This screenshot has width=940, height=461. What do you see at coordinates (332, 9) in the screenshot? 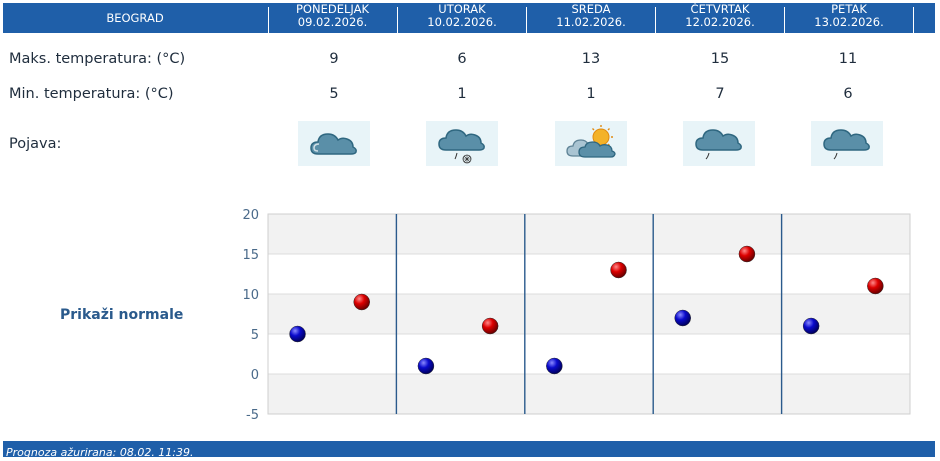
I see `day-name: PONEDELJAK` at bounding box center [332, 9].